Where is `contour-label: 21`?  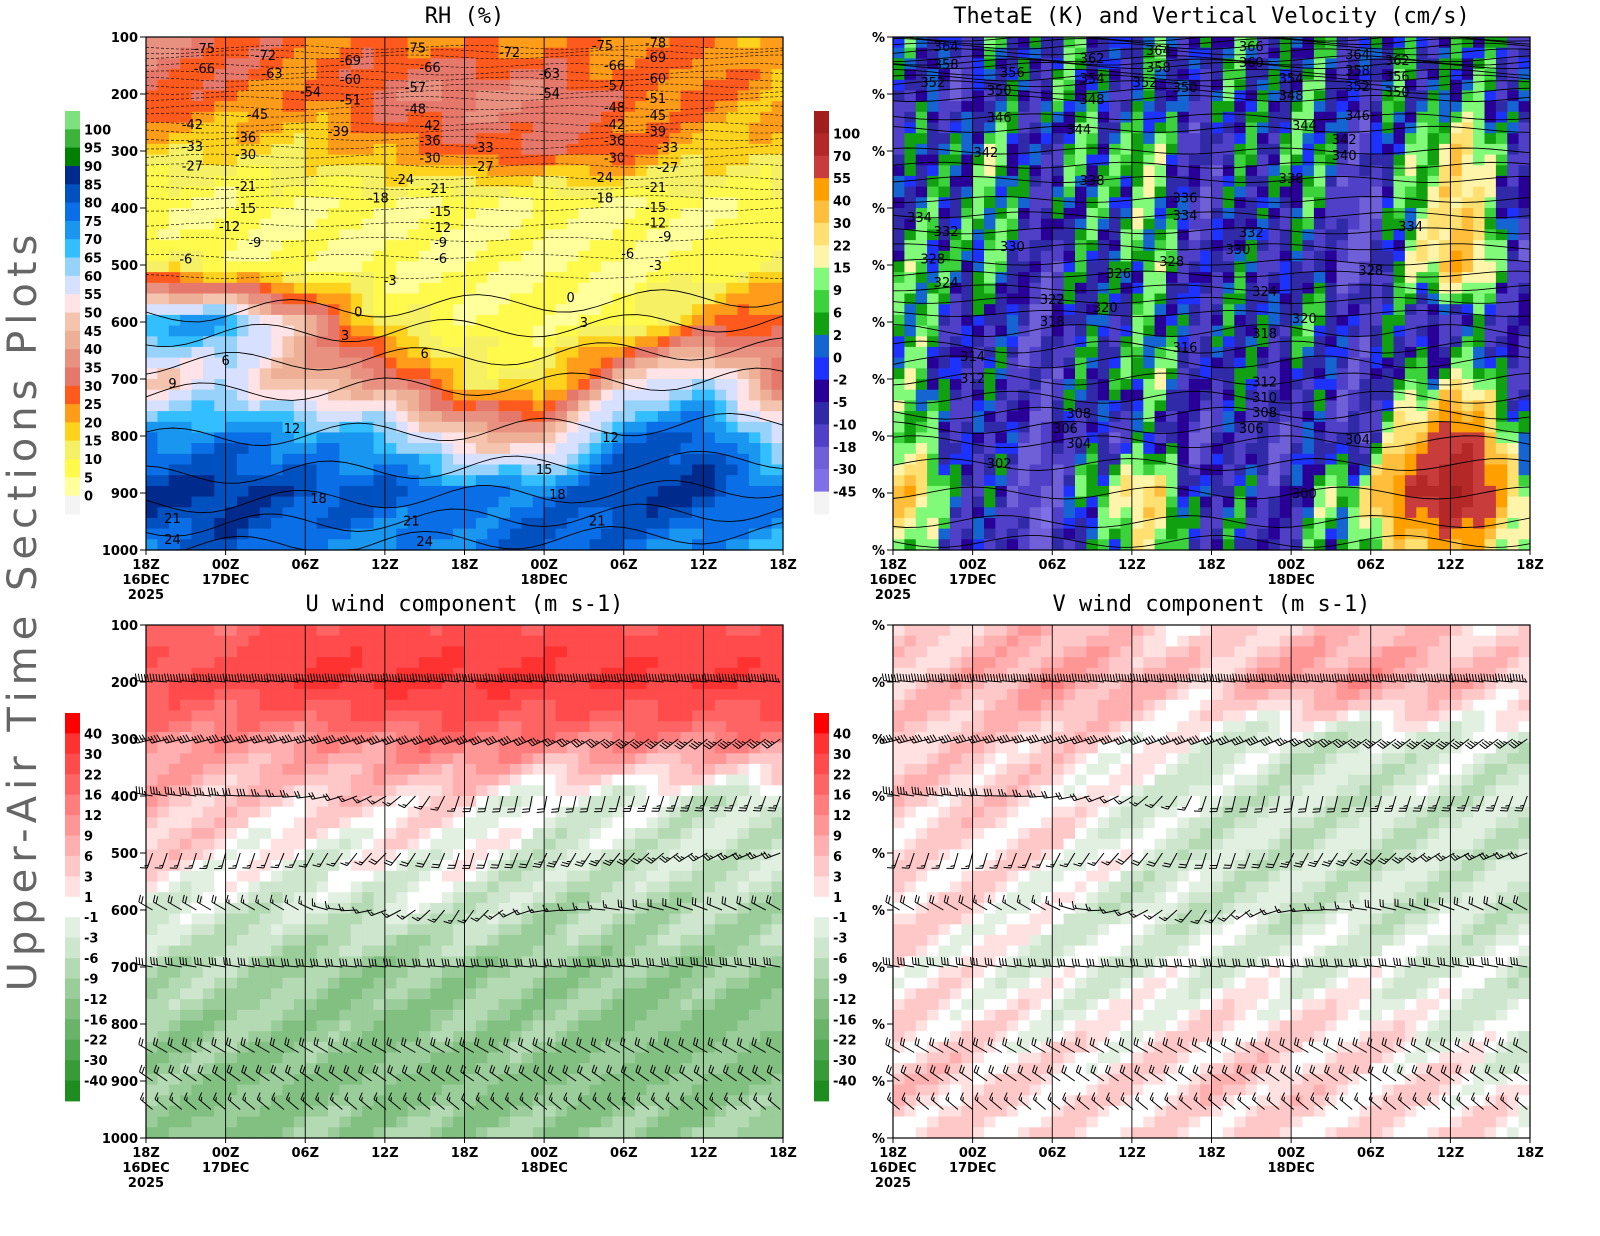
contour-label: 21 is located at coordinates (172, 519).